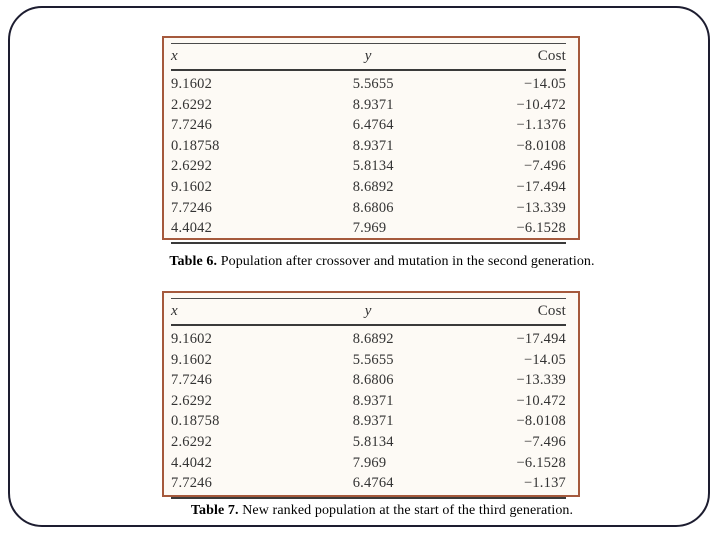  I want to click on table7-header-cost: Cost, so click(526, 312).